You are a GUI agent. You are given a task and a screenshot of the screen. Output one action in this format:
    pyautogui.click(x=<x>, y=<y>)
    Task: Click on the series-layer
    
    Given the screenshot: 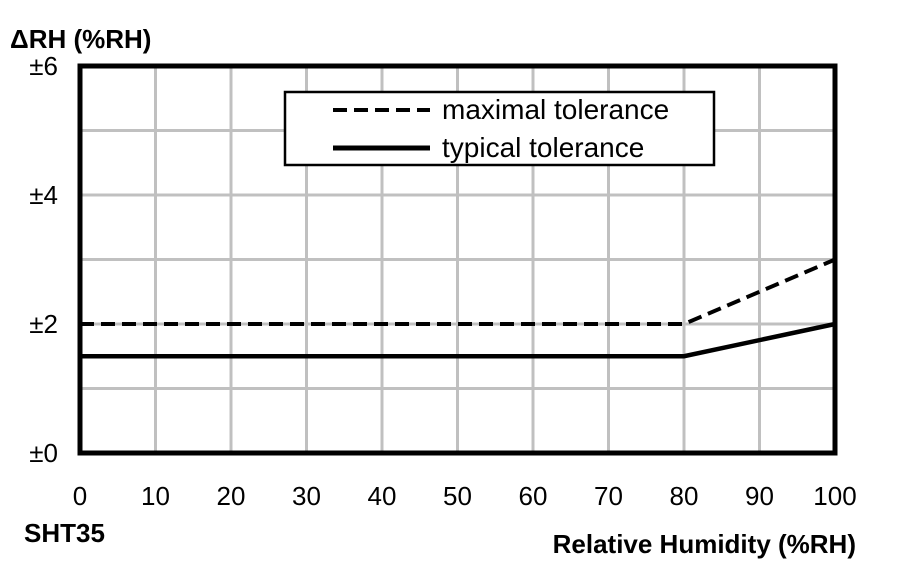 What is the action you would take?
    pyautogui.click(x=458, y=308)
    